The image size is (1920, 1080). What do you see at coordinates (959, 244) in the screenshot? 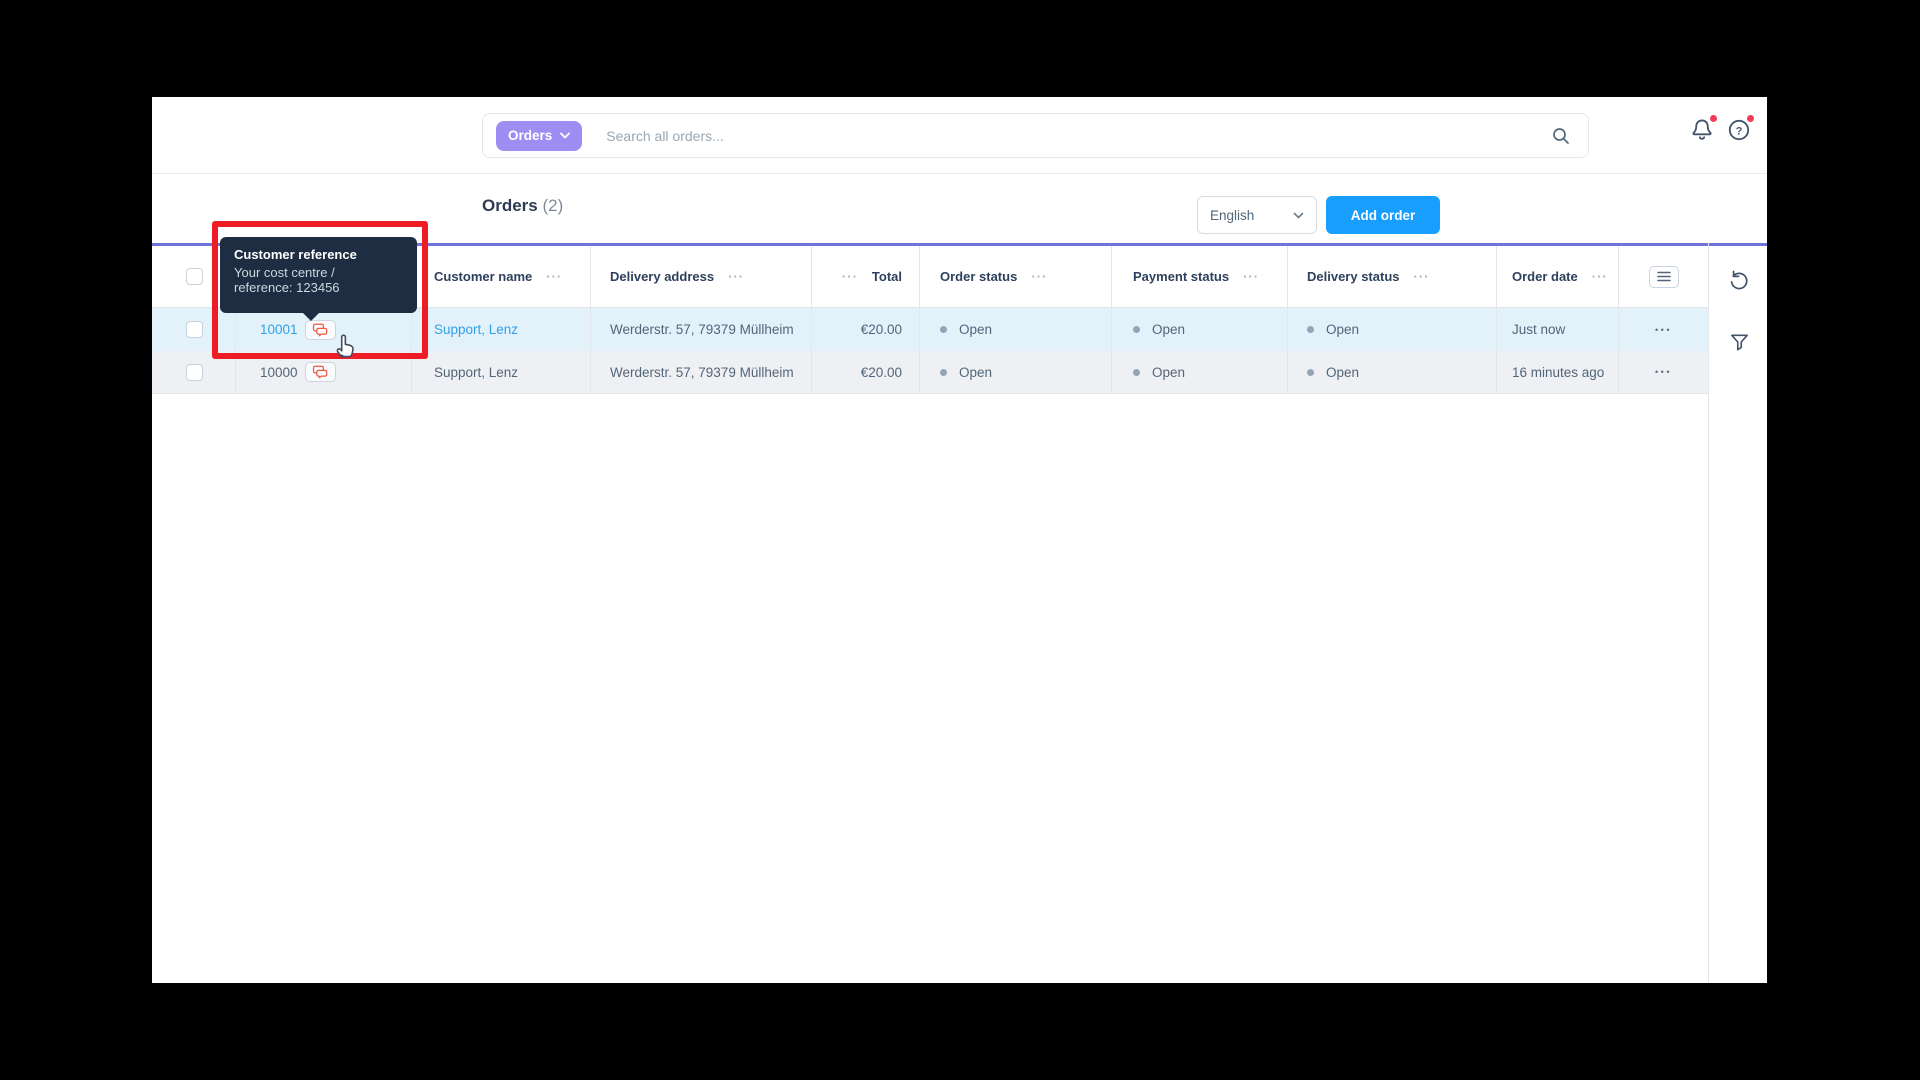
I see `grid-accent-line` at bounding box center [959, 244].